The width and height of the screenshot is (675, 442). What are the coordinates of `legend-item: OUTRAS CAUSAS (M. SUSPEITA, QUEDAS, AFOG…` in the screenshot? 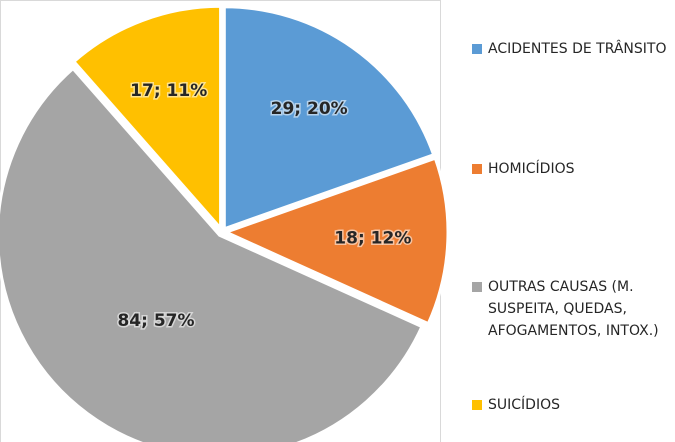 It's located at (572, 309).